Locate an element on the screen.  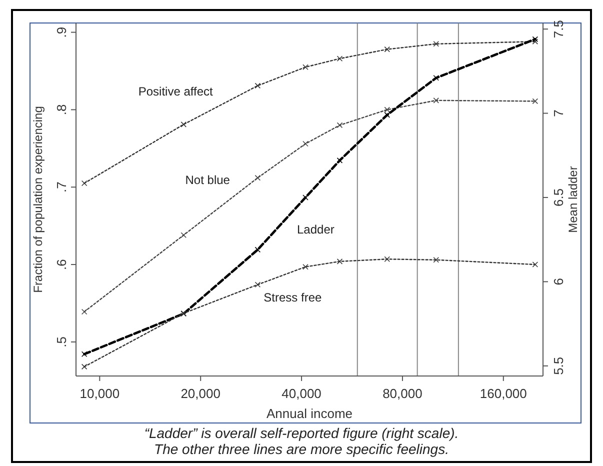
x-tick-label: 80,000 is located at coordinates (402, 393).